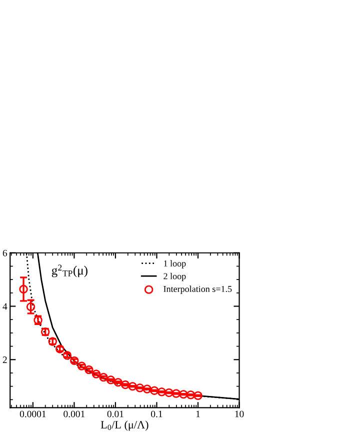 Image resolution: width=337 pixels, height=436 pixels. Describe the element at coordinates (175, 264) in the screenshot. I see `legend-label: 1 loop` at that location.